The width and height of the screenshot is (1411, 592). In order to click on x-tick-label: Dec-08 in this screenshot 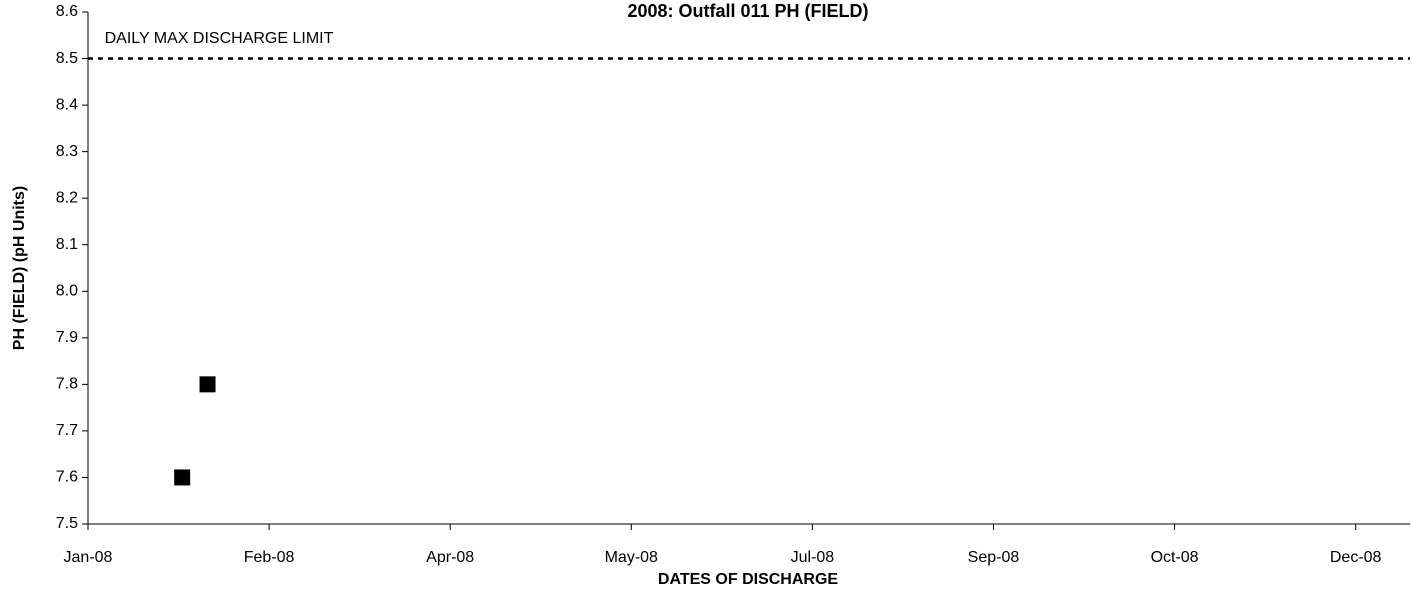, I will do `click(1356, 557)`.